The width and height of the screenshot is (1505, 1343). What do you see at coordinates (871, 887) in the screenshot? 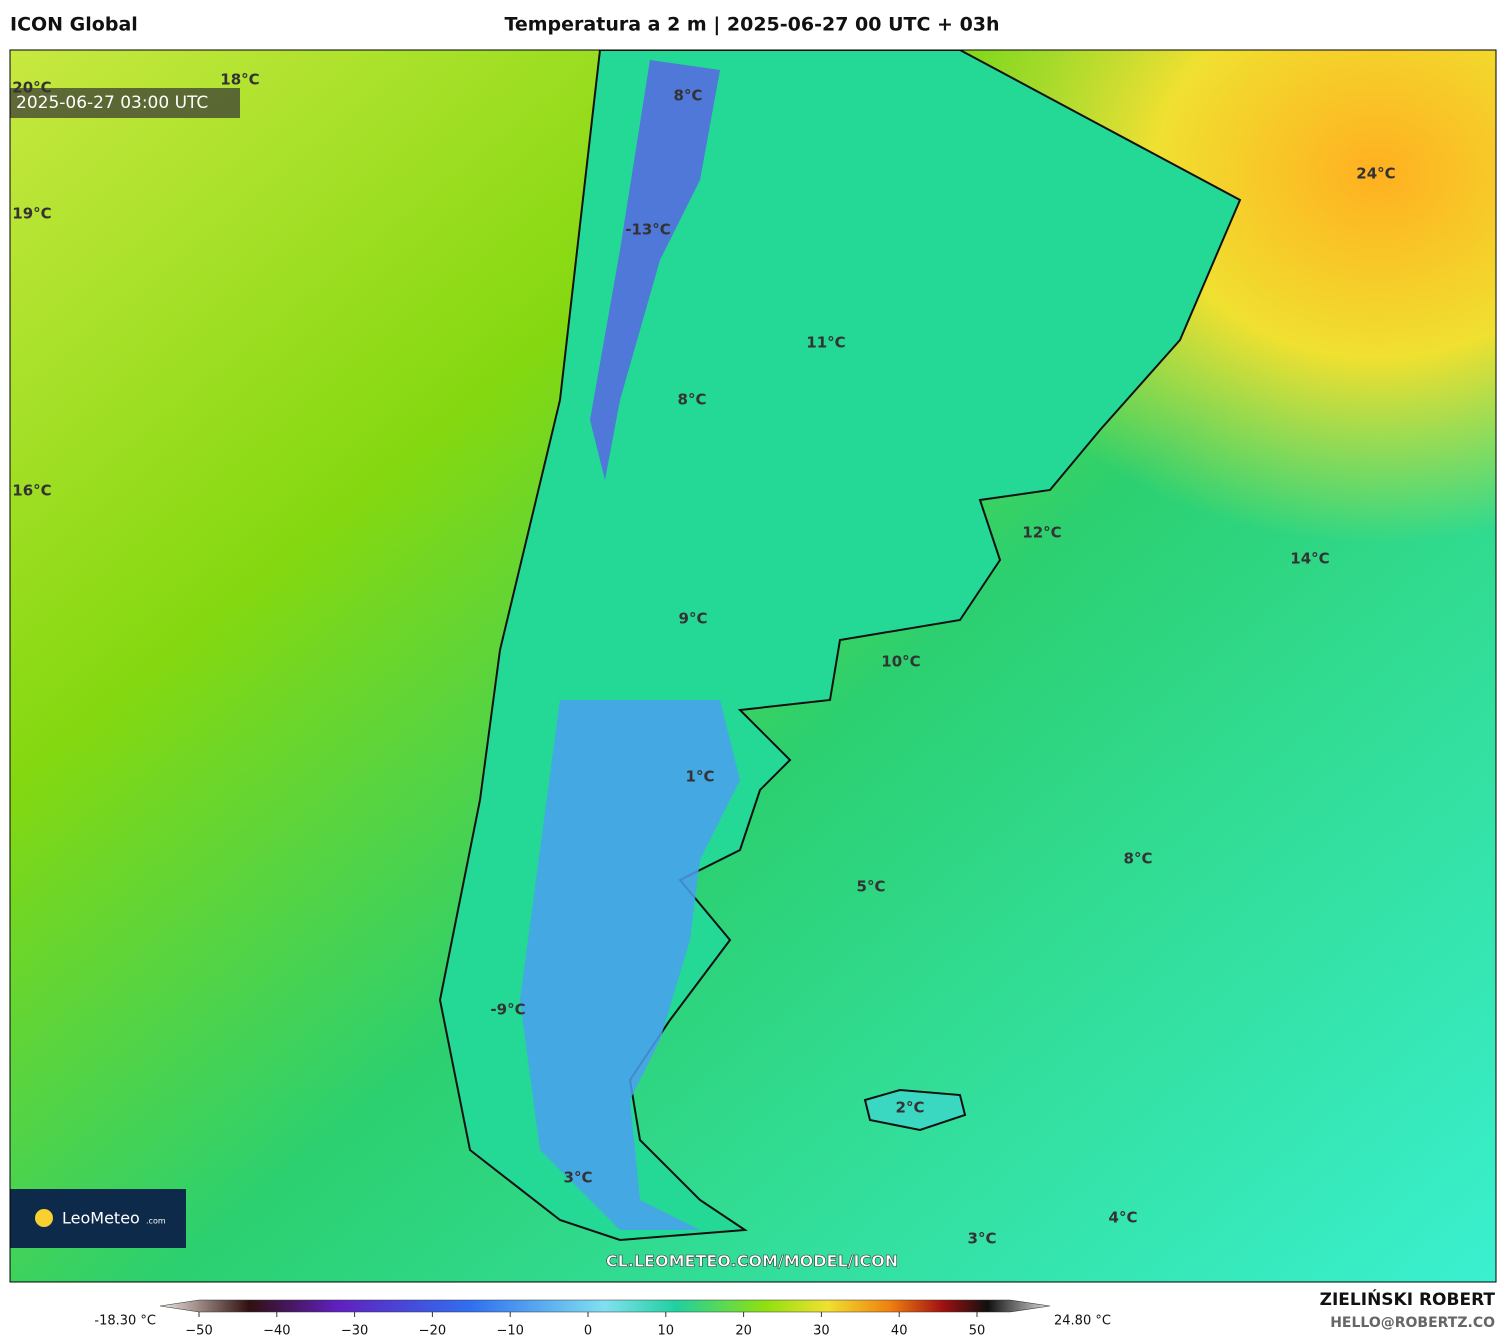
I see `temperature-label: 5°C` at bounding box center [871, 887].